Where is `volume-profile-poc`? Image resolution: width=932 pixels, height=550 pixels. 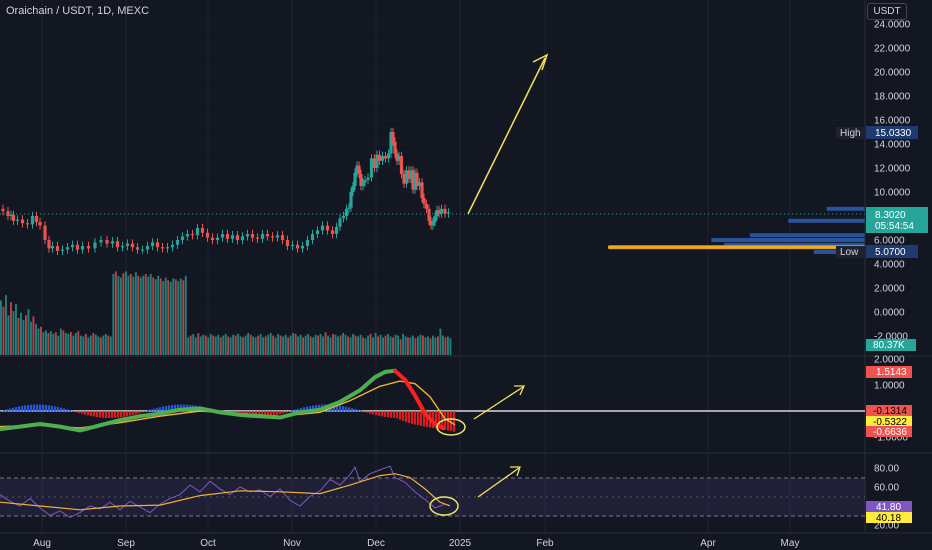
volume-profile-poc is located at coordinates (736, 247).